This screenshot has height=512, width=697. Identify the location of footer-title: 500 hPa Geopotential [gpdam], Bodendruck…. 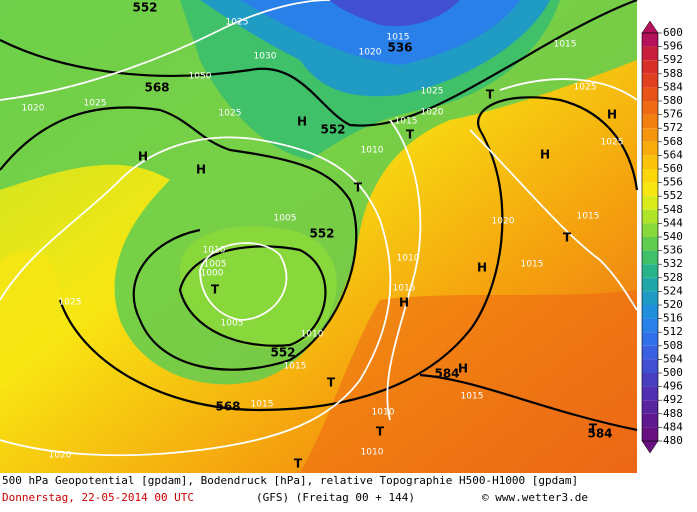
(290, 480).